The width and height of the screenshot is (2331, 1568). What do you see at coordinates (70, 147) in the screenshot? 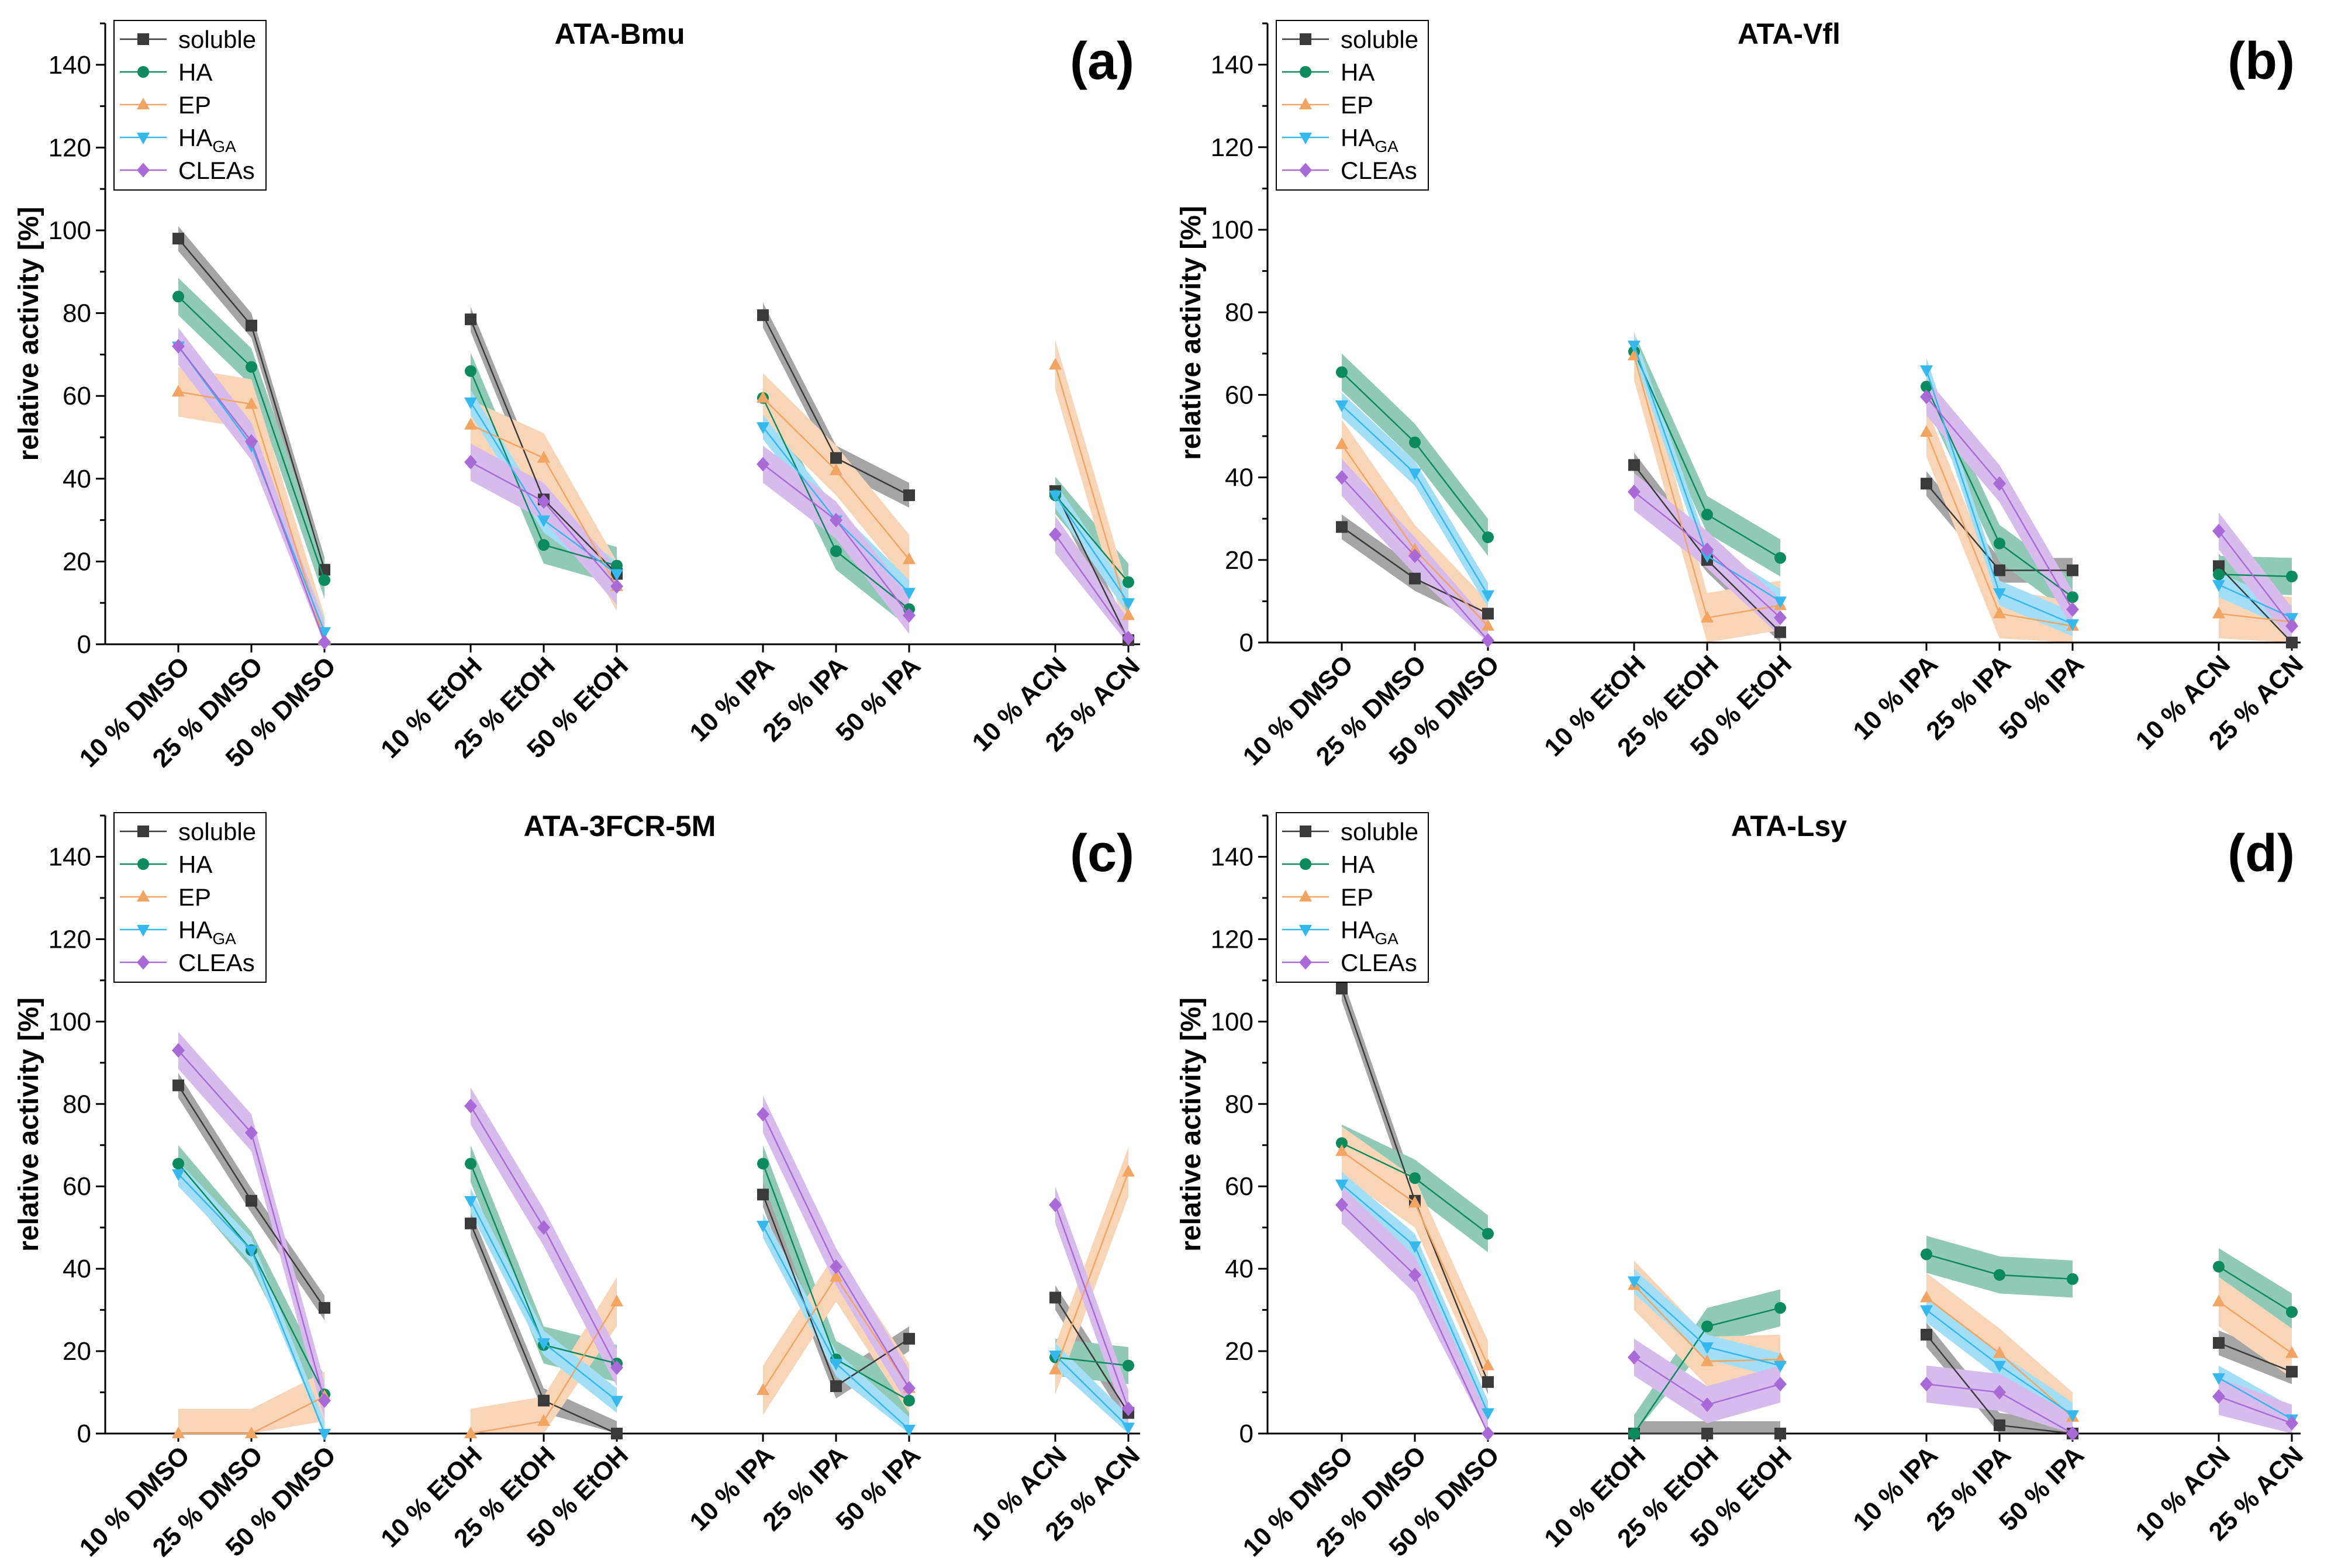
I see `y-tick-label: 120` at bounding box center [70, 147].